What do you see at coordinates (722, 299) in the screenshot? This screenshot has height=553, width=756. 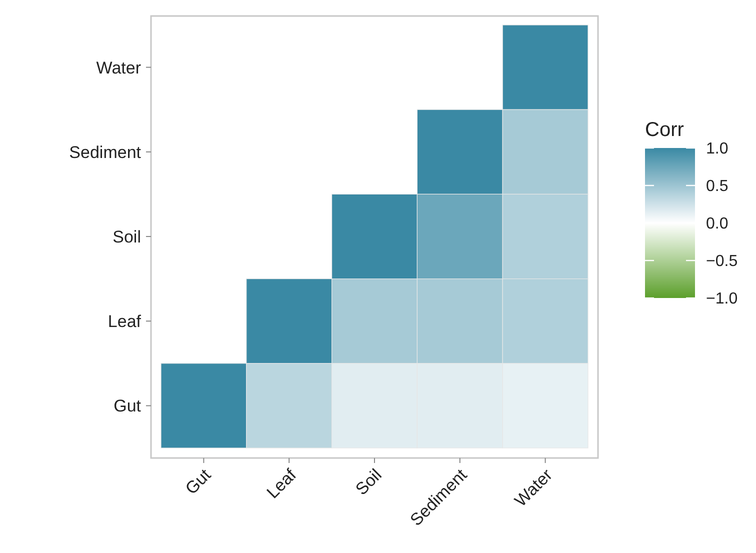 I see `color-bar-label: −1.0` at bounding box center [722, 299].